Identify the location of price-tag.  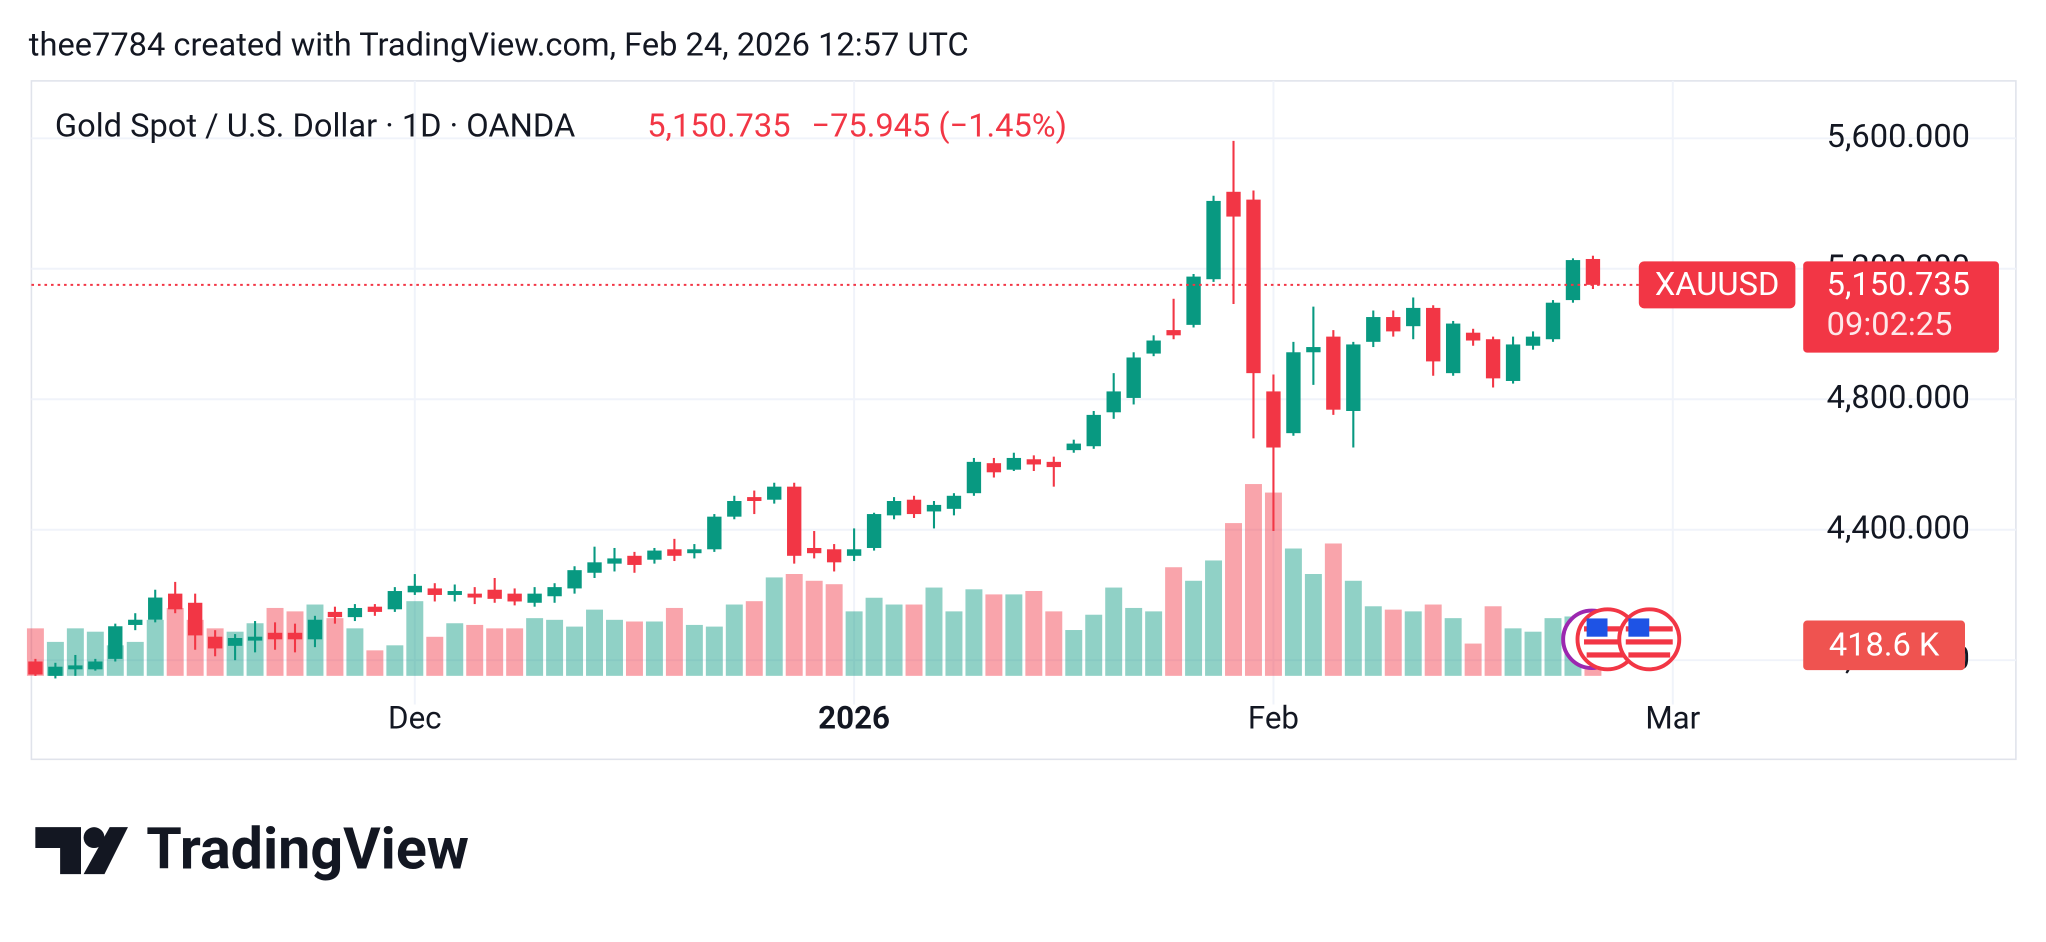
(1901, 307).